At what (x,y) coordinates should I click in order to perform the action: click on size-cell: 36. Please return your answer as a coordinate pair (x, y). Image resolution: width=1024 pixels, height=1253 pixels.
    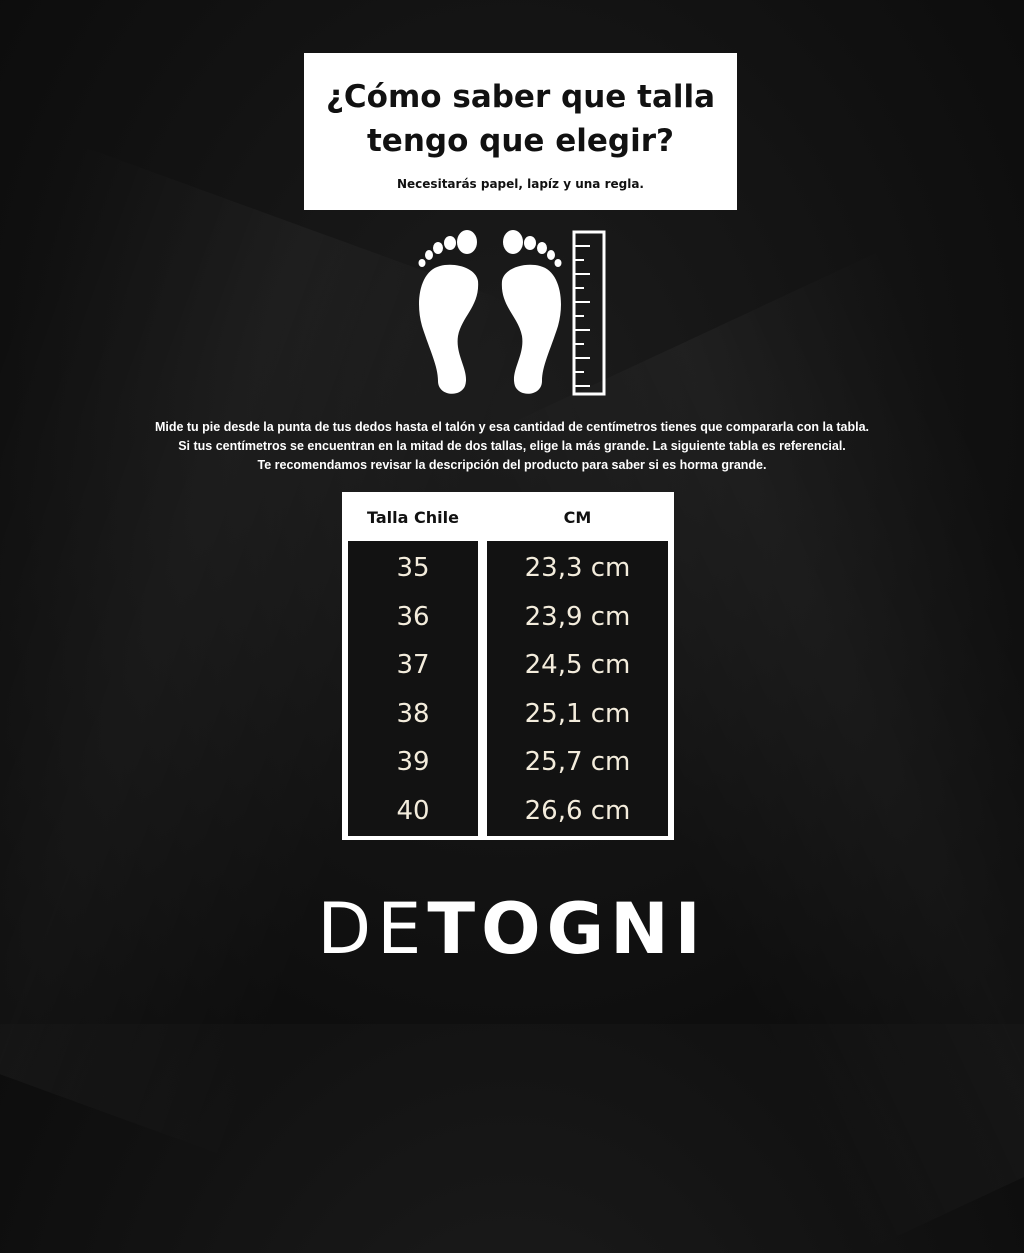
    Looking at the image, I should click on (413, 616).